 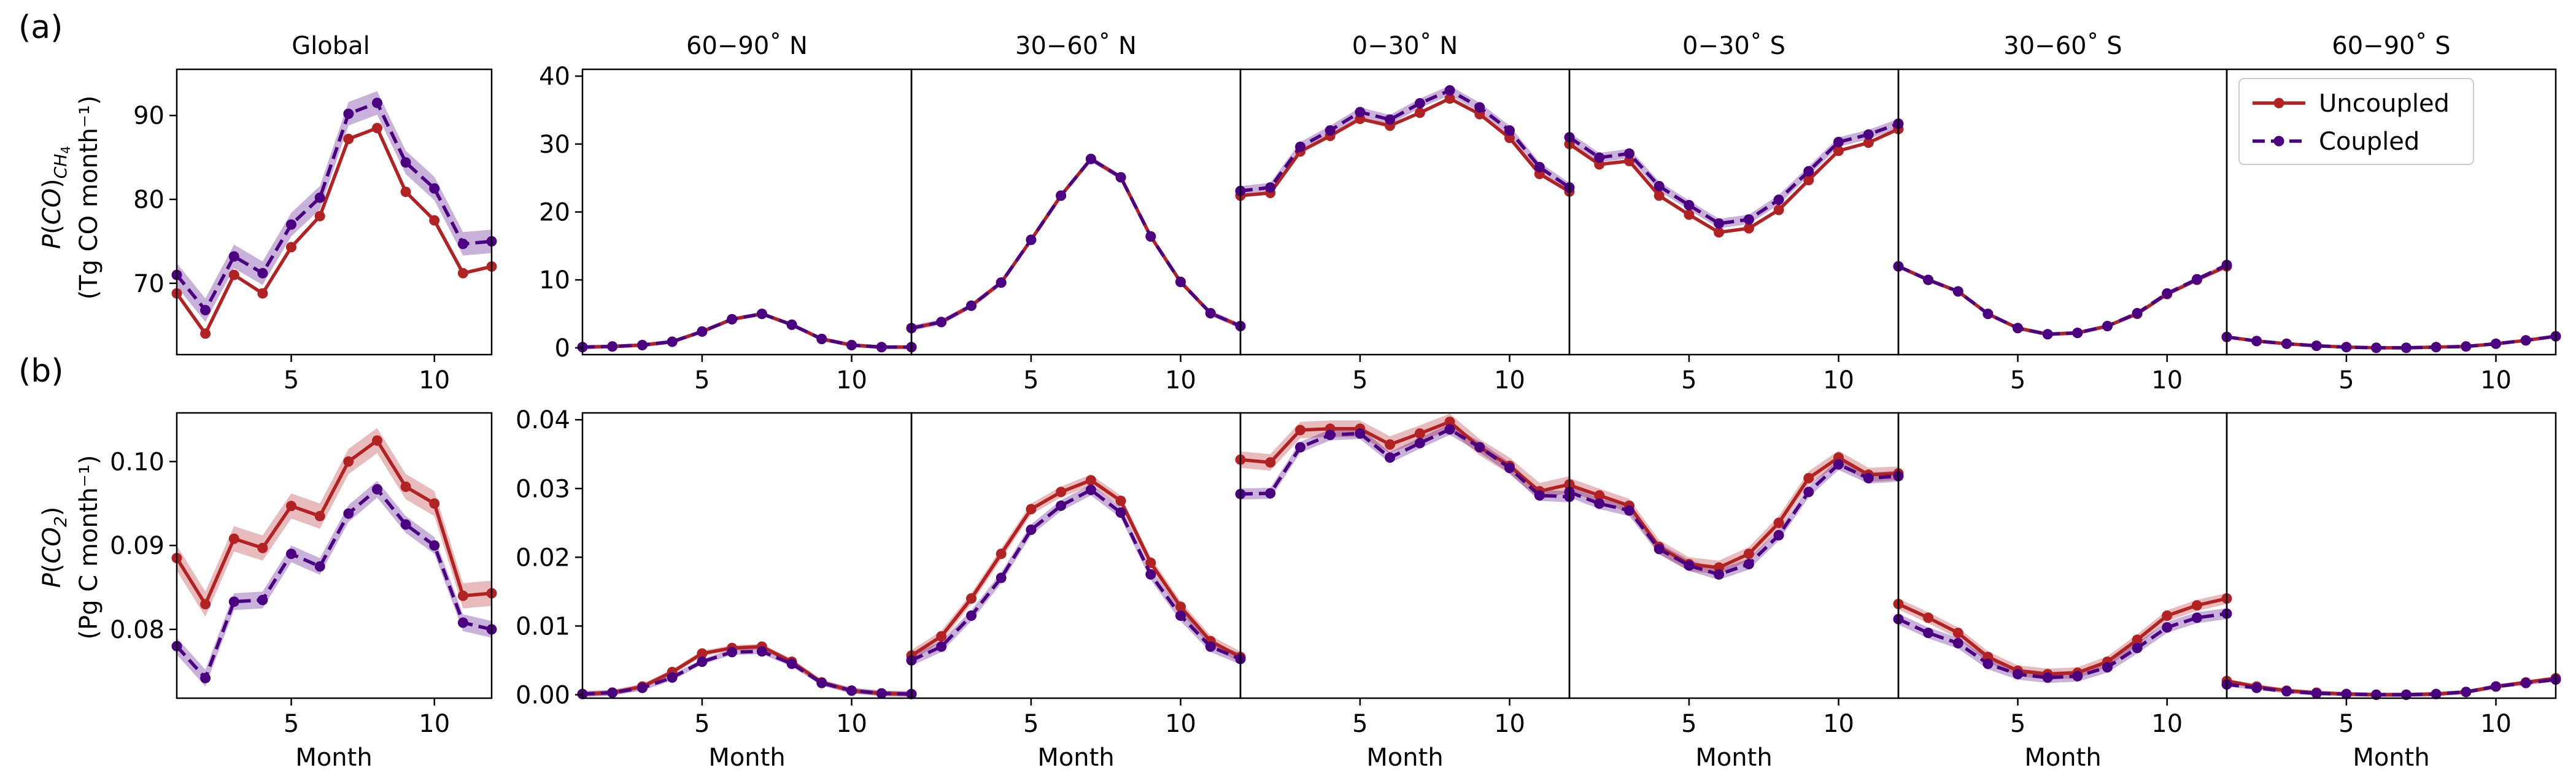 What do you see at coordinates (2062, 575) in the screenshot?
I see `panel-b-30-60-s: 5 10` at bounding box center [2062, 575].